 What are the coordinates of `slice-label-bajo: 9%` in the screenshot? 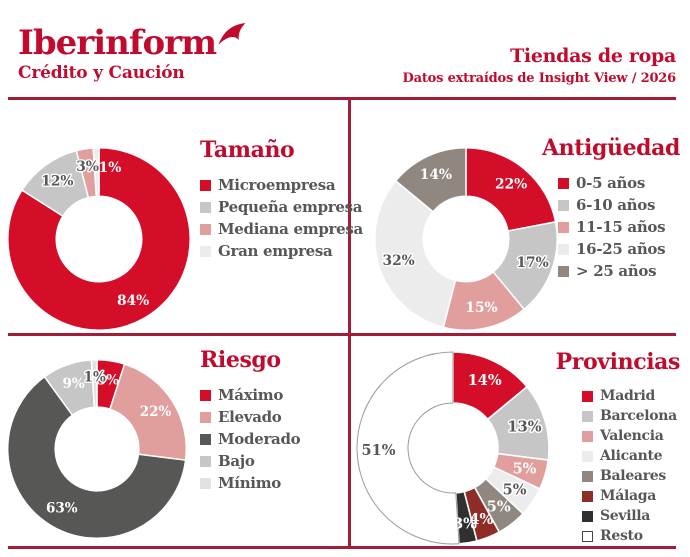 It's located at (73, 384).